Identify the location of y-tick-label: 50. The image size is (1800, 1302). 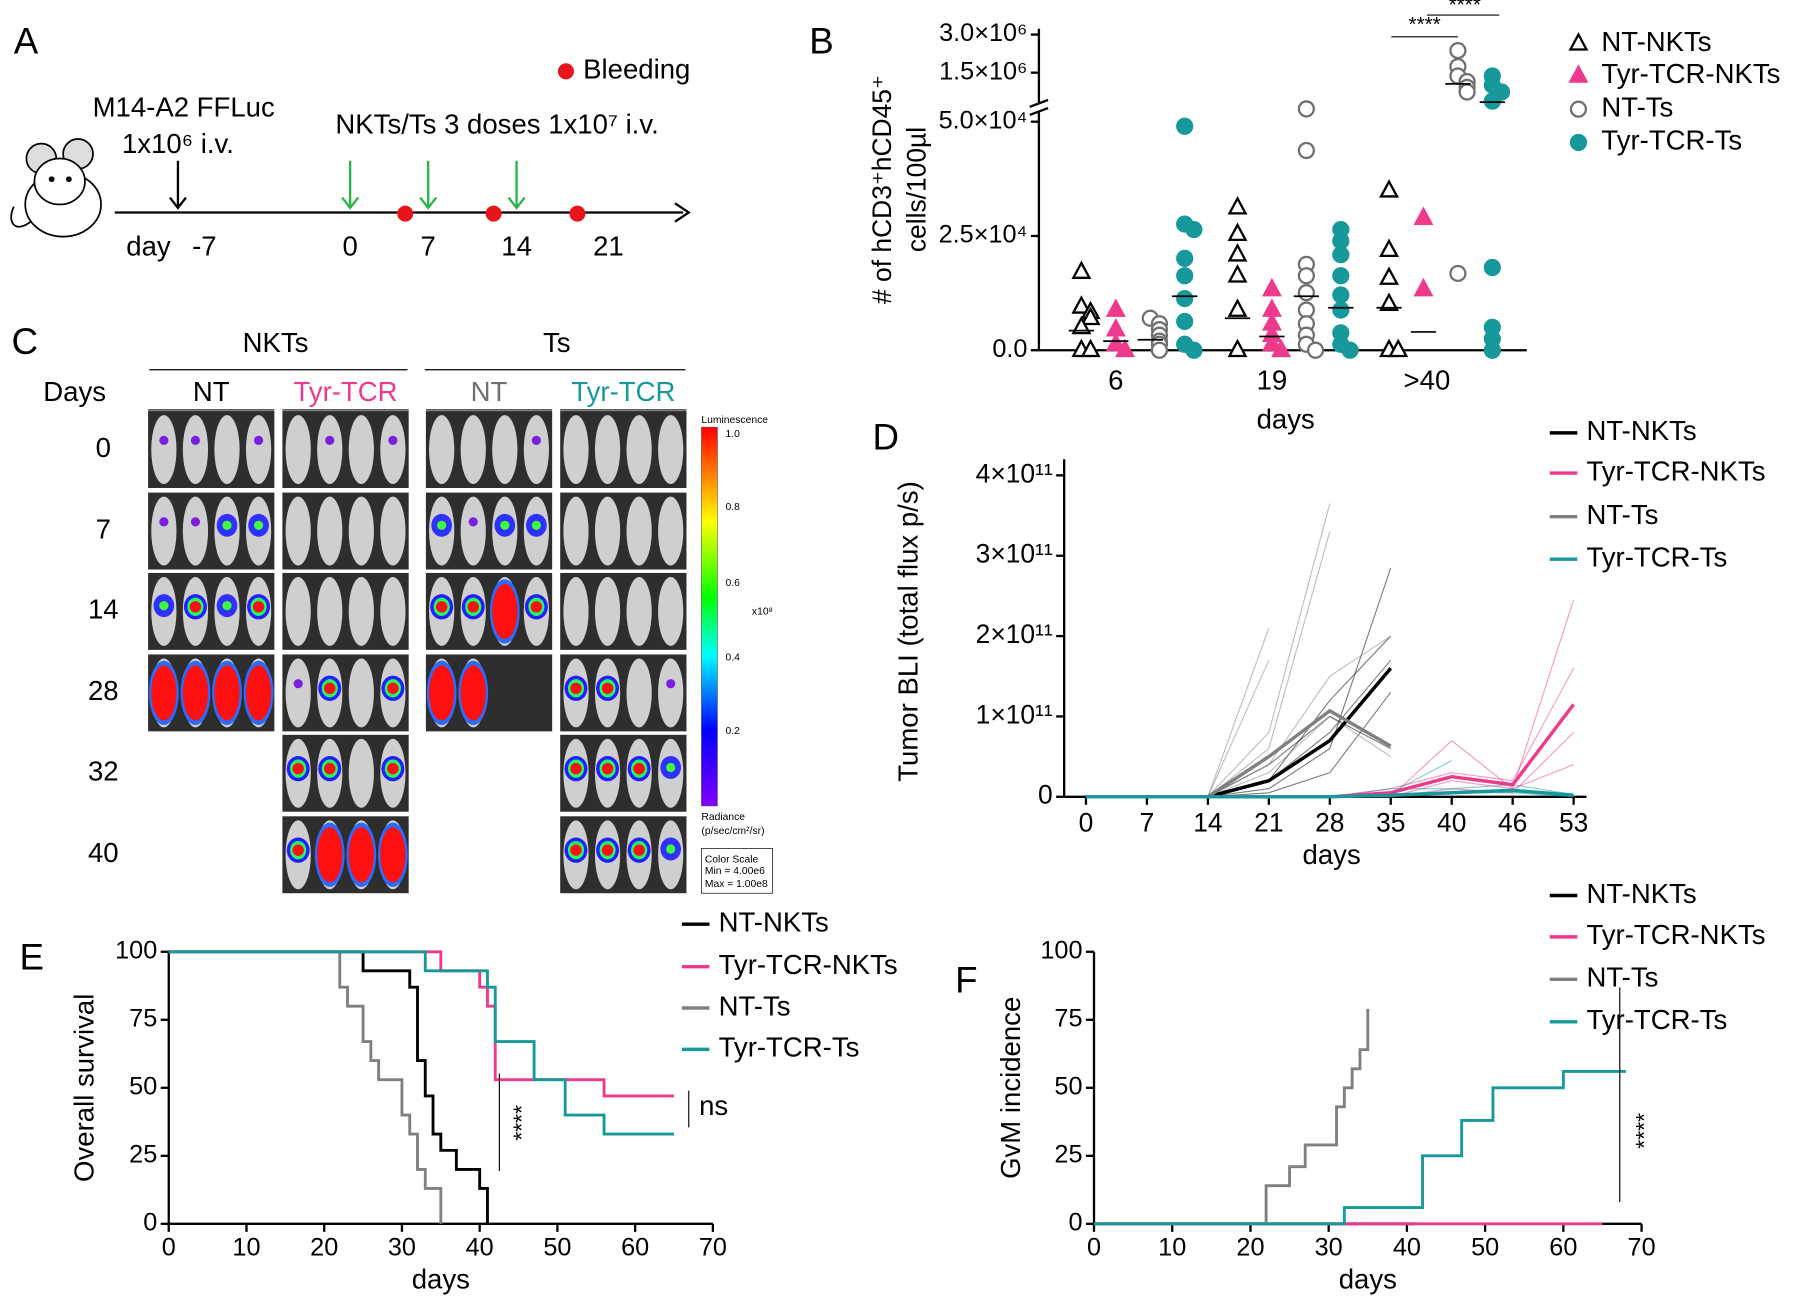
(1068, 1086).